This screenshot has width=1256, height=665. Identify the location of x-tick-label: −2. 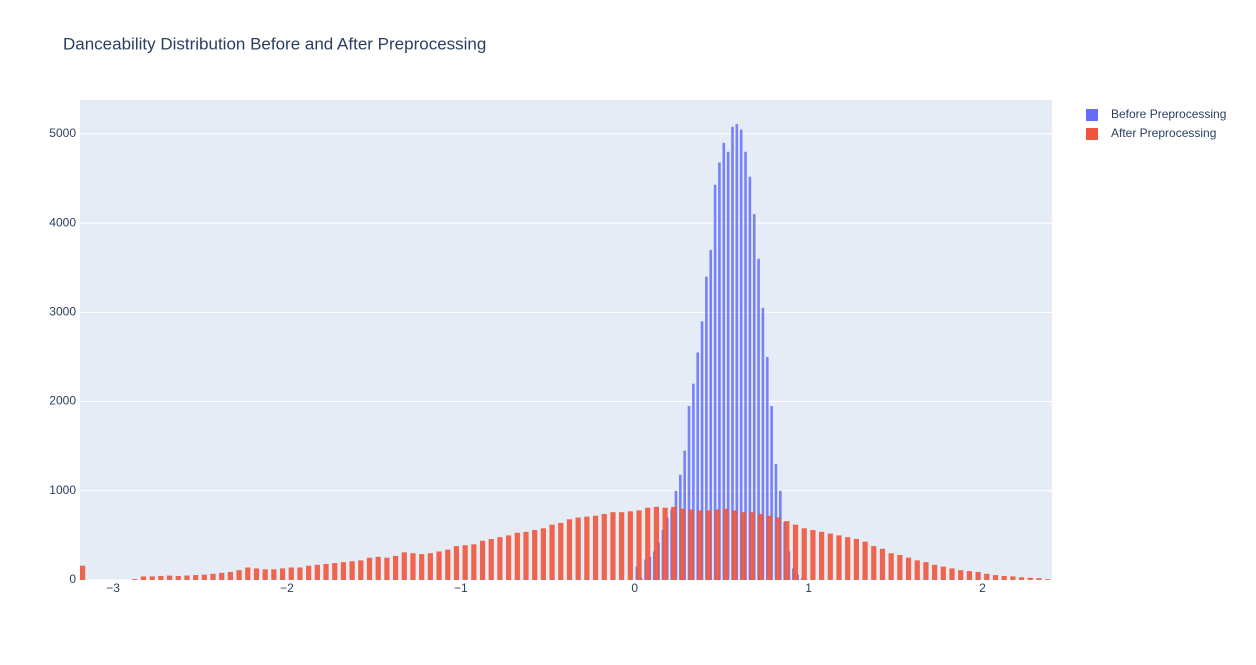
(287, 588).